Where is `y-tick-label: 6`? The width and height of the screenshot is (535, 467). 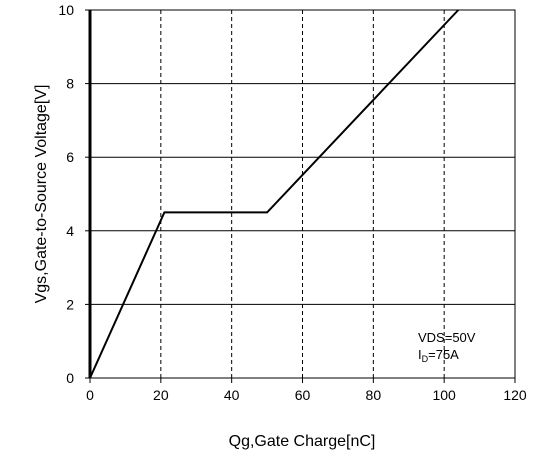 y-tick-label: 6 is located at coordinates (70, 157).